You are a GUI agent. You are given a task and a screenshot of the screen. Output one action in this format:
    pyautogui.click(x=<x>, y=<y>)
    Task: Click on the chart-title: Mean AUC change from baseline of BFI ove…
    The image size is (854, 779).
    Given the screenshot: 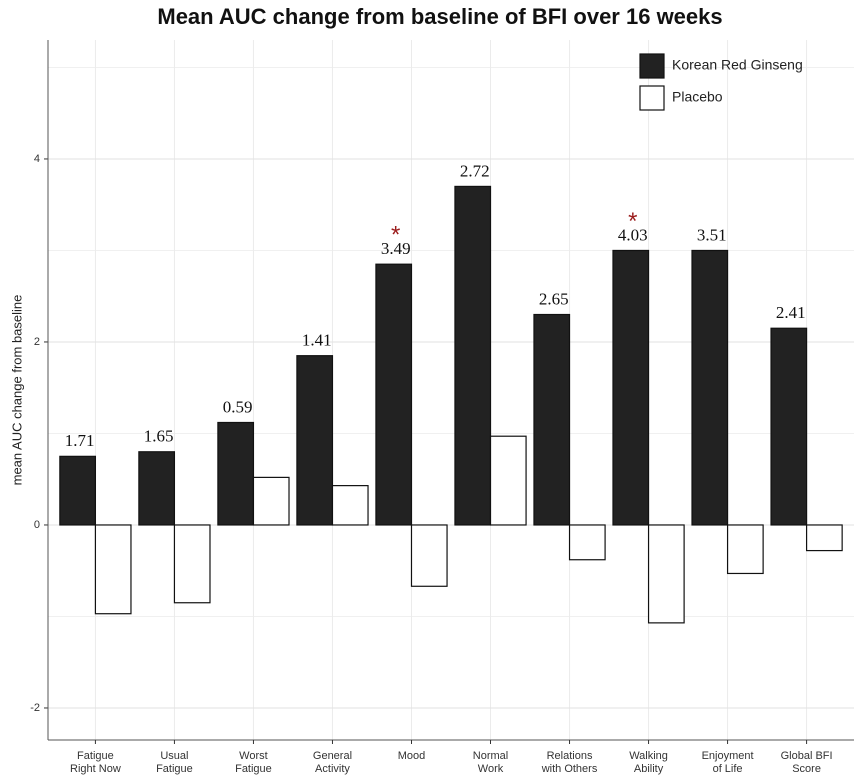 What is the action you would take?
    pyautogui.click(x=439, y=16)
    